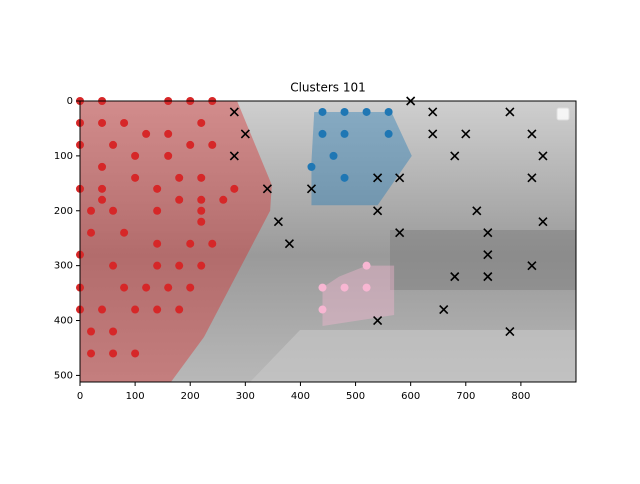 The image size is (640, 484). Describe the element at coordinates (520, 396) in the screenshot. I see `x-tick-label: 800` at that location.